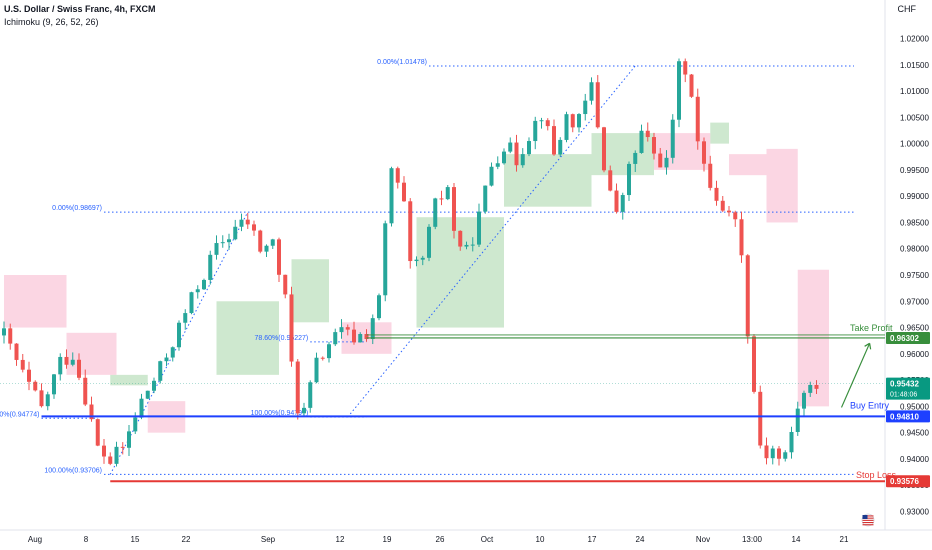 The height and width of the screenshot is (550, 932). I want to click on y-tick-label: 0.93000, so click(914, 511).